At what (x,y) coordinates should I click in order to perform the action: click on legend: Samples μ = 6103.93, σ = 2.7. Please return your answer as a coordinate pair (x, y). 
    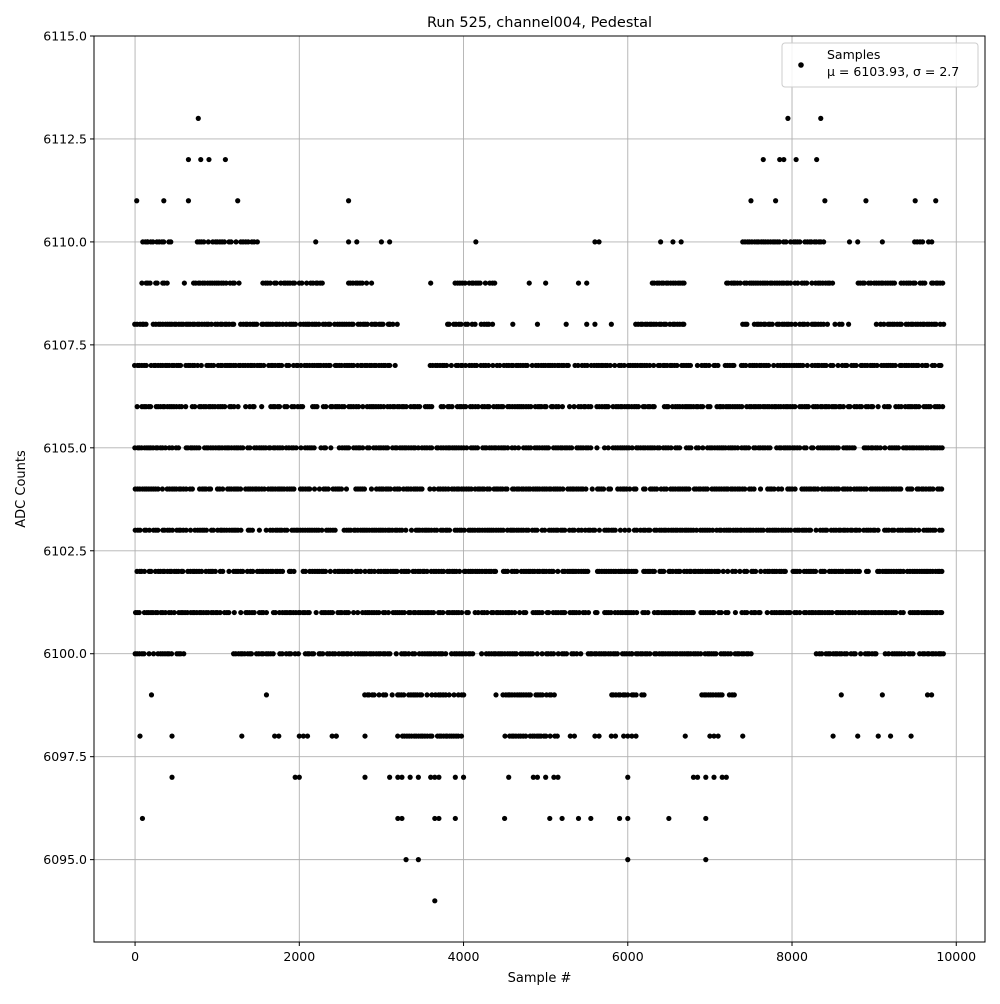
    Looking at the image, I should click on (880, 65).